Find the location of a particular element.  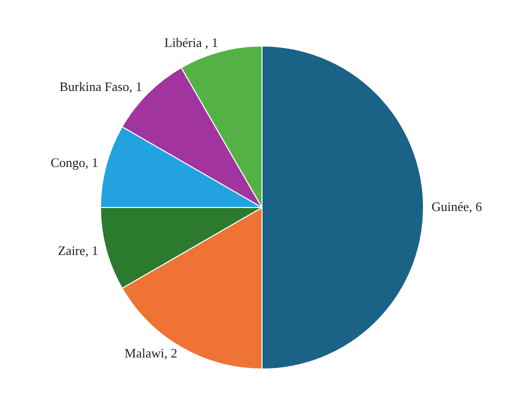

slice-label: Burkina Faso is located at coordinates (94, 86).